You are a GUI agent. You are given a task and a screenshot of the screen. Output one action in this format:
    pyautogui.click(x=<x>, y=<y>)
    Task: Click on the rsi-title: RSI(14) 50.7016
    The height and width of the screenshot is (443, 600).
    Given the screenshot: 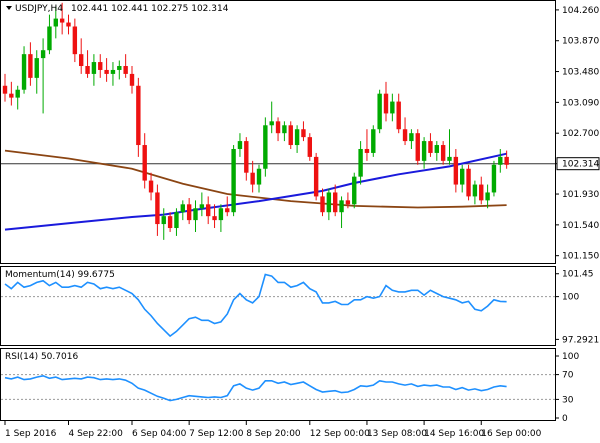 What is the action you would take?
    pyautogui.click(x=41, y=357)
    